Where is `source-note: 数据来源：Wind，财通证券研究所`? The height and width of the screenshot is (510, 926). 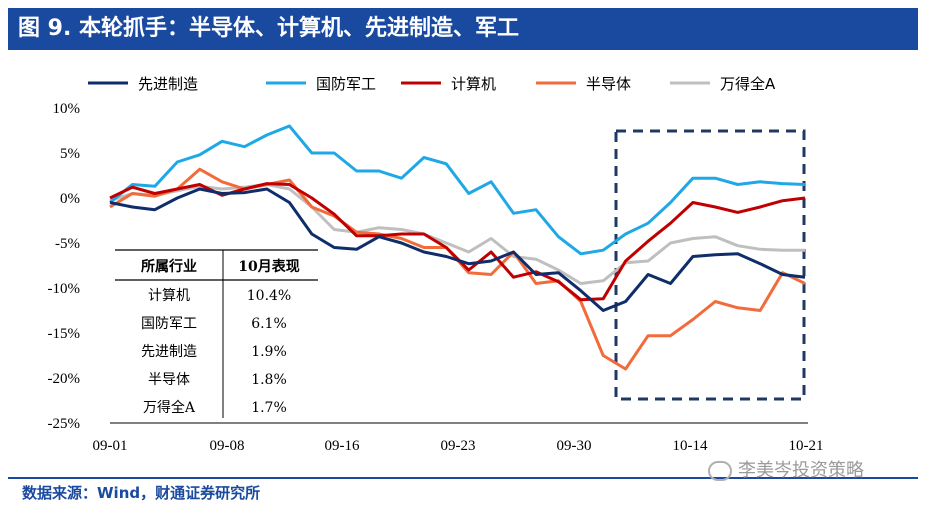
source-note: 数据来源：Wind，财通证券研究所 is located at coordinates (141, 493).